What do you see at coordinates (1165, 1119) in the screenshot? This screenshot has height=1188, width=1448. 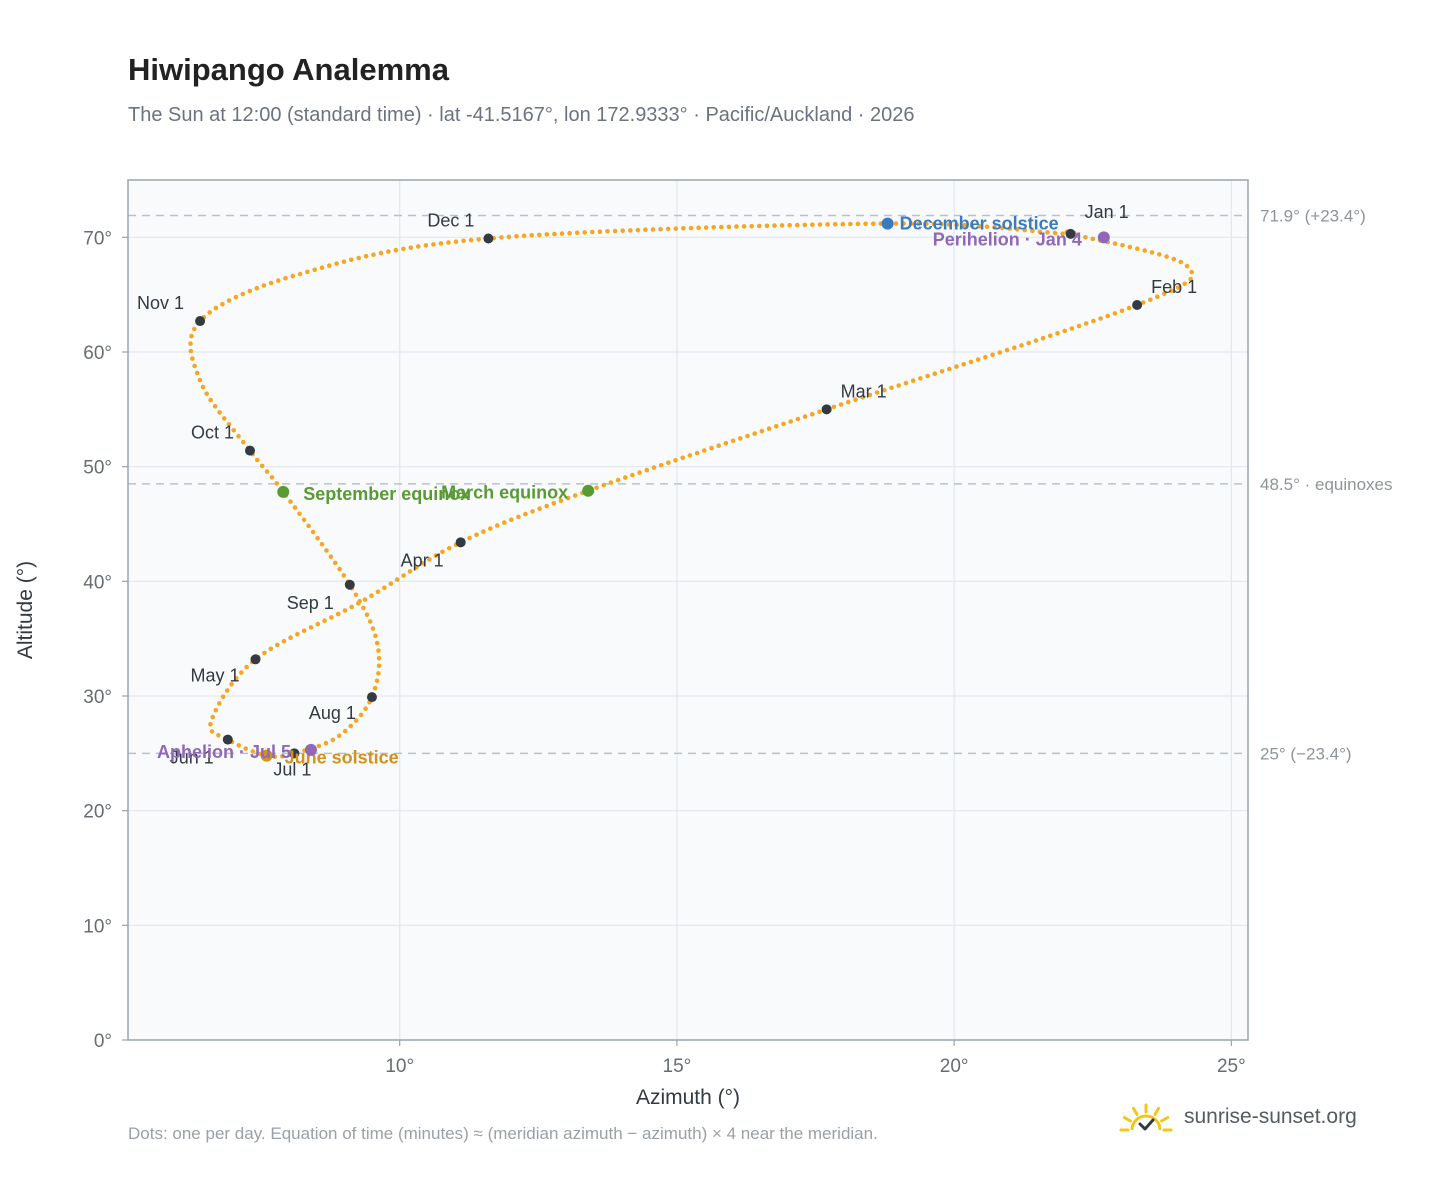 I see `sun-ray` at bounding box center [1165, 1119].